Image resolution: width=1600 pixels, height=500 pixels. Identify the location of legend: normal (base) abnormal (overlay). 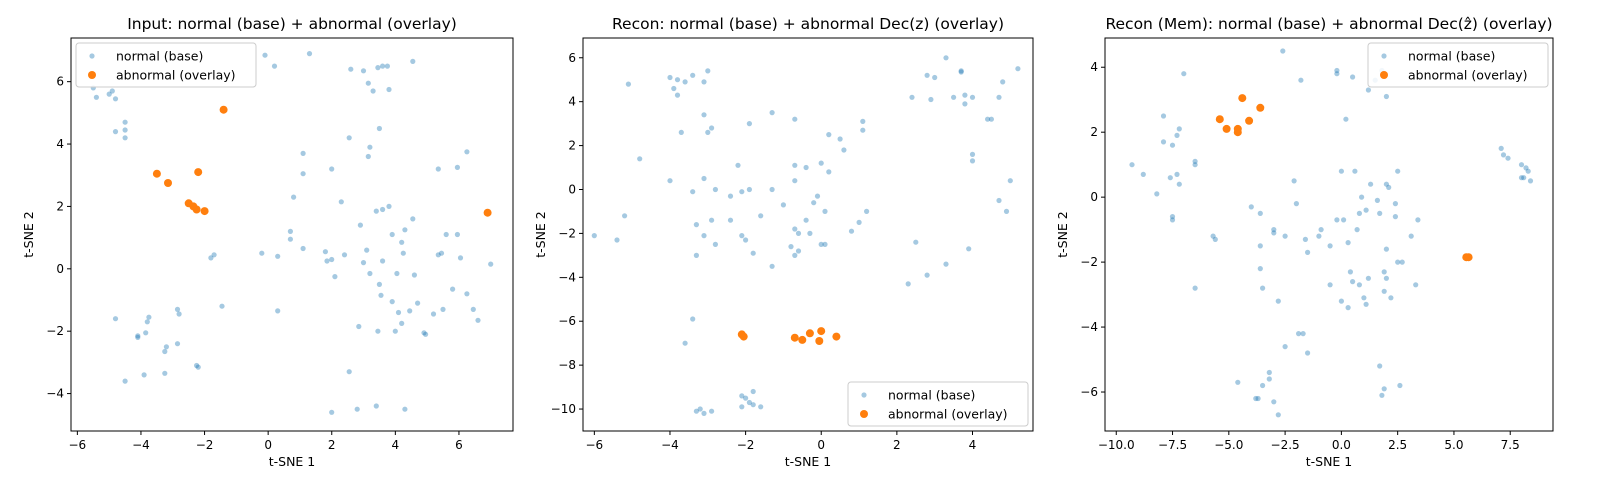
(166, 65).